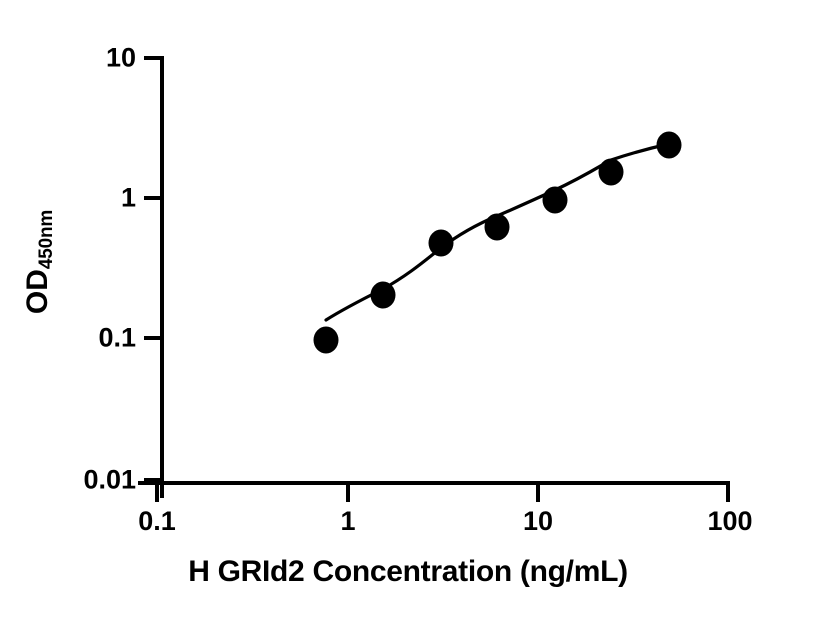 The height and width of the screenshot is (640, 816). Describe the element at coordinates (46, 239) in the screenshot. I see `y-axis-title-subscript: 450nm` at that location.